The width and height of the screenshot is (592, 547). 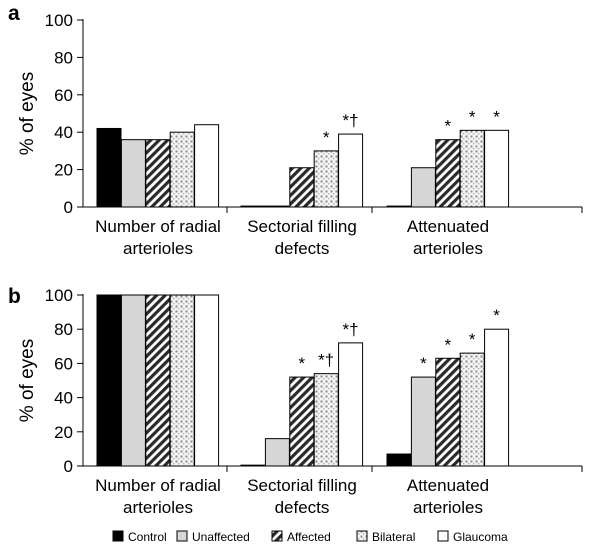 I want to click on legend-item-control: Control, so click(x=139, y=537).